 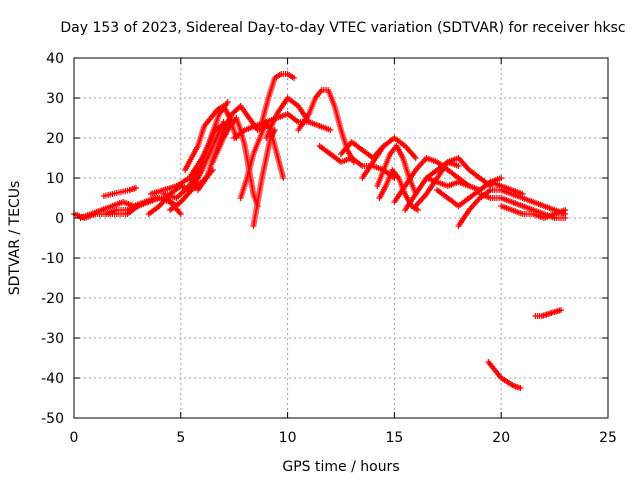 What do you see at coordinates (74, 438) in the screenshot?
I see `x-tick-label: 0` at bounding box center [74, 438].